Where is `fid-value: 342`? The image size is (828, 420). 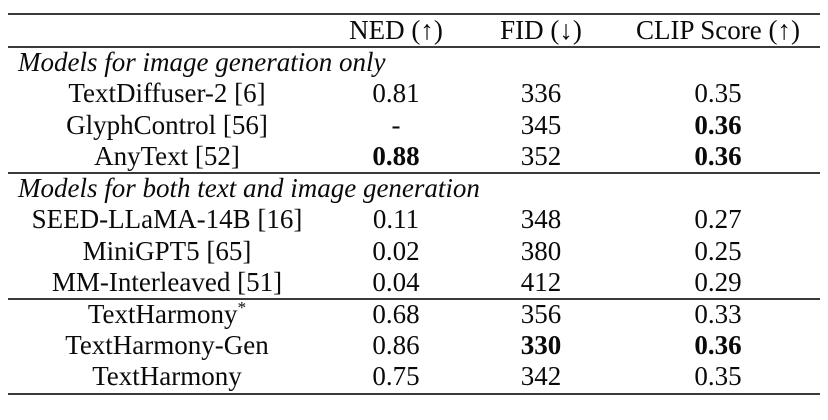
fid-value: 342 is located at coordinates (541, 376).